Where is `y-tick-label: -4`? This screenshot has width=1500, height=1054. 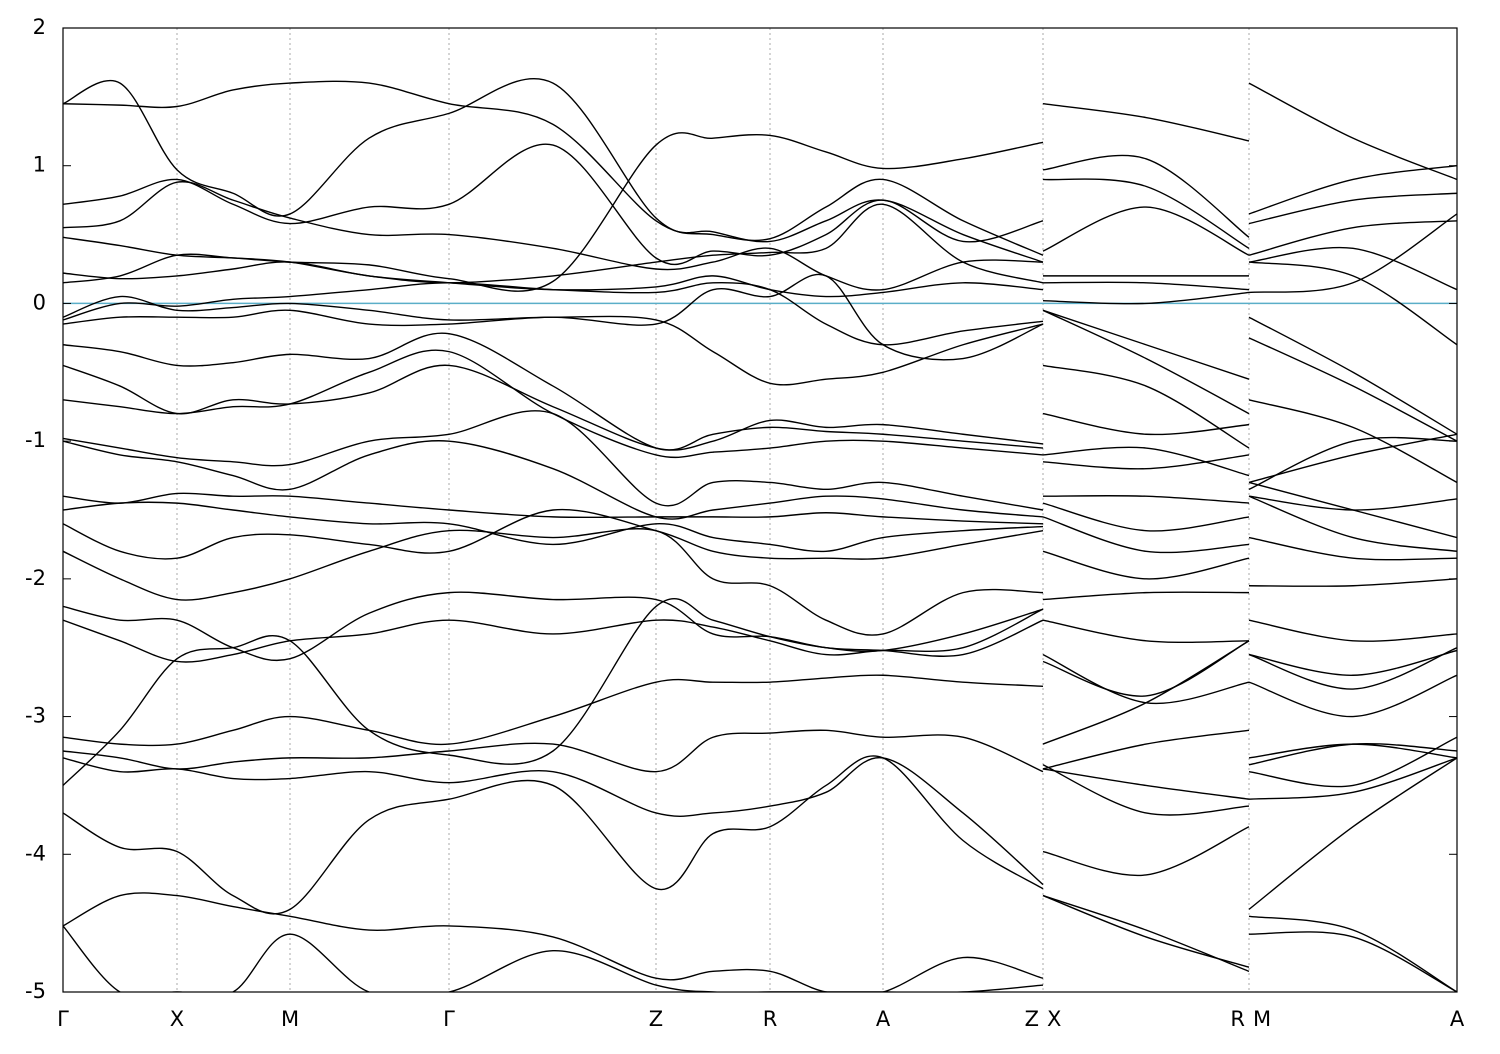
y-tick-label: -4 is located at coordinates (35, 853).